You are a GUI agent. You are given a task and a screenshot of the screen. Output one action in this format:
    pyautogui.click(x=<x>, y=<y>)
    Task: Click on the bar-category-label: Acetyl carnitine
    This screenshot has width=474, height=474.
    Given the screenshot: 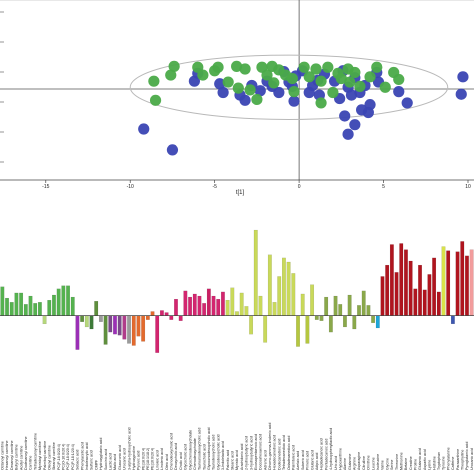 What is the action you would take?
    pyautogui.click(x=21, y=458)
    